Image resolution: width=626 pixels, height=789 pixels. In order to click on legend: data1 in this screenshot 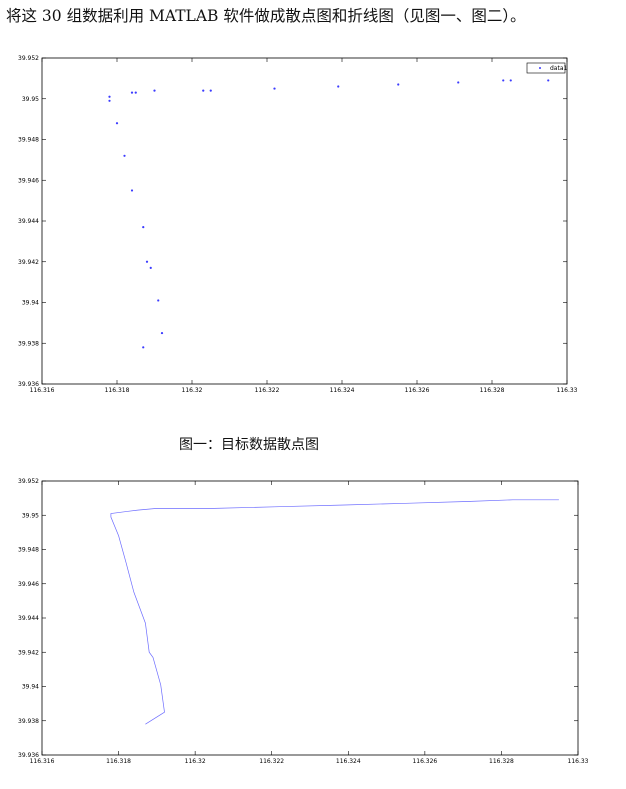, I will do `click(547, 68)`.